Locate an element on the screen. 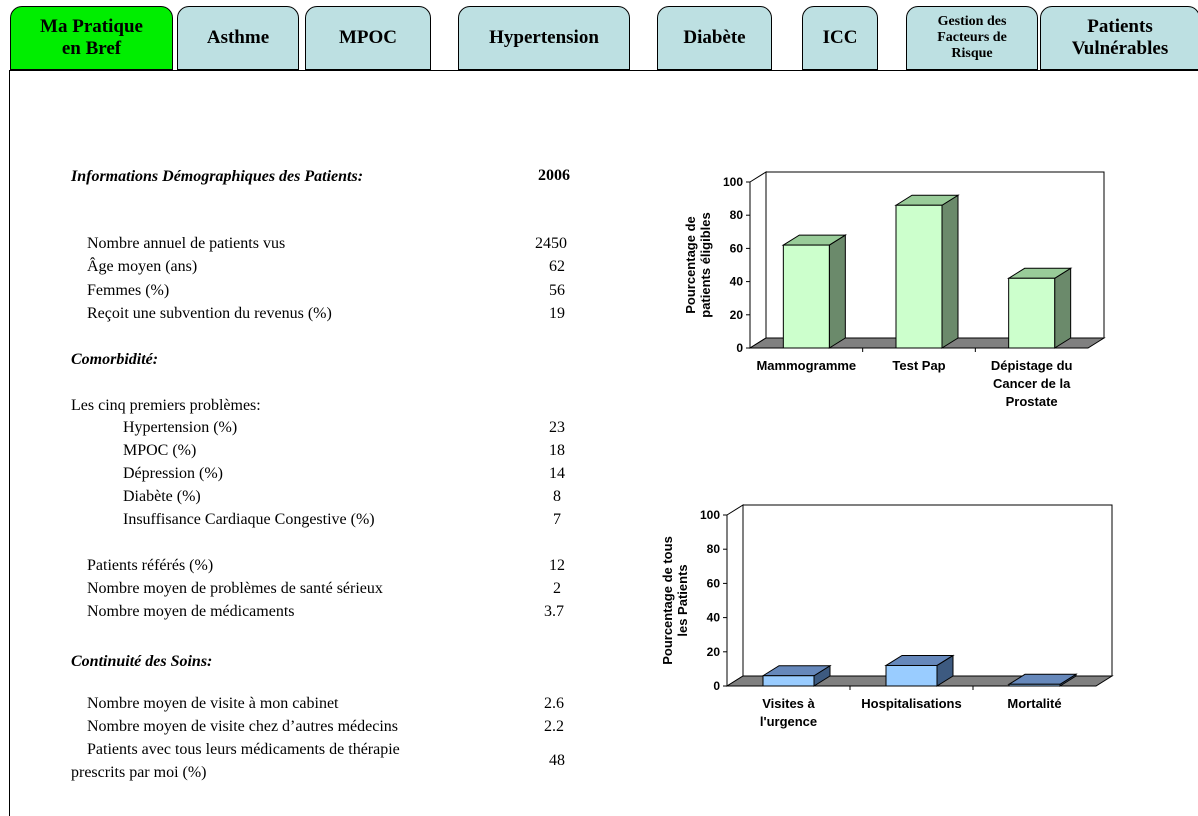  x-category-label: Dépistage du is located at coordinates (1032, 365).